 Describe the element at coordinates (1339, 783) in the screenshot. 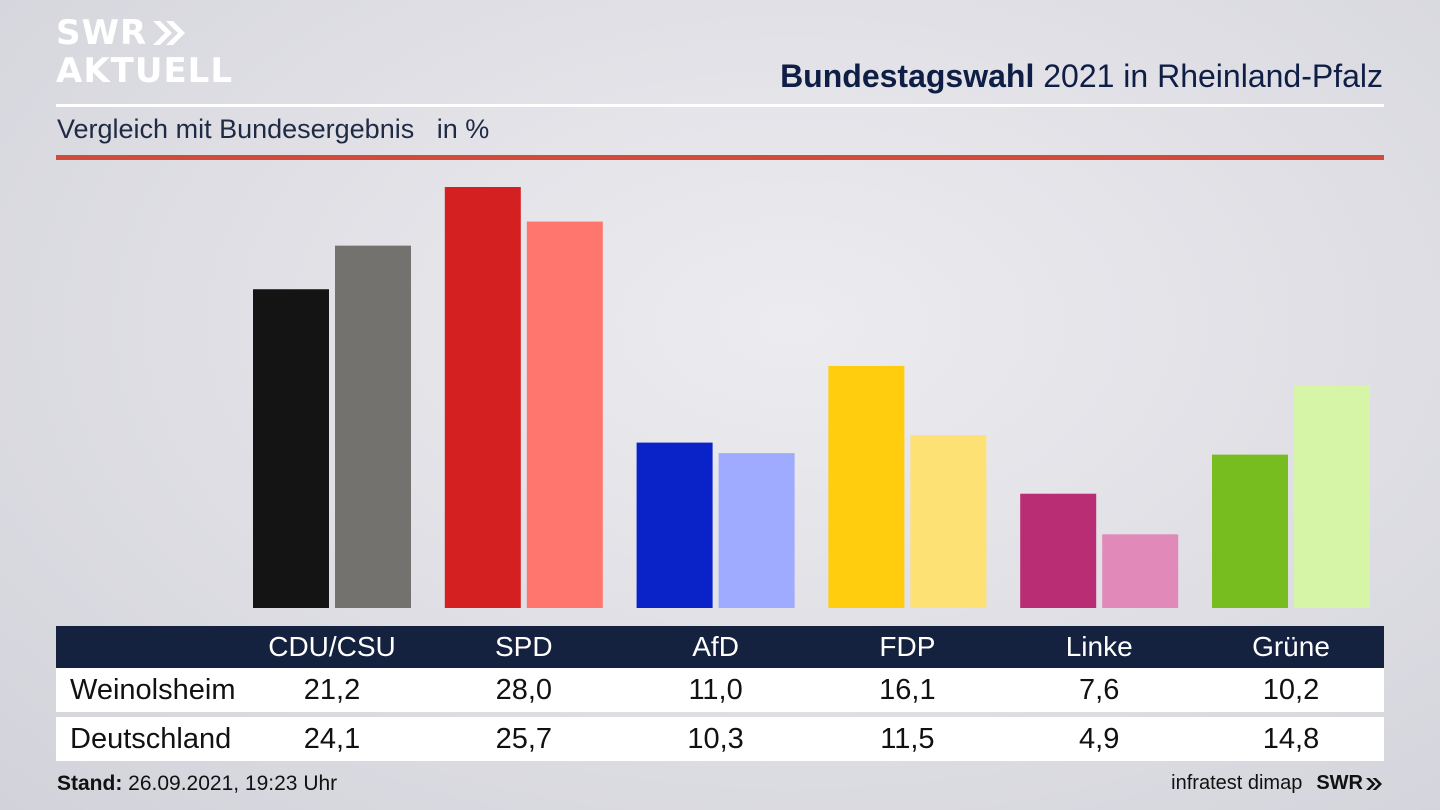

I see `footer-brand-text: SWR` at that location.